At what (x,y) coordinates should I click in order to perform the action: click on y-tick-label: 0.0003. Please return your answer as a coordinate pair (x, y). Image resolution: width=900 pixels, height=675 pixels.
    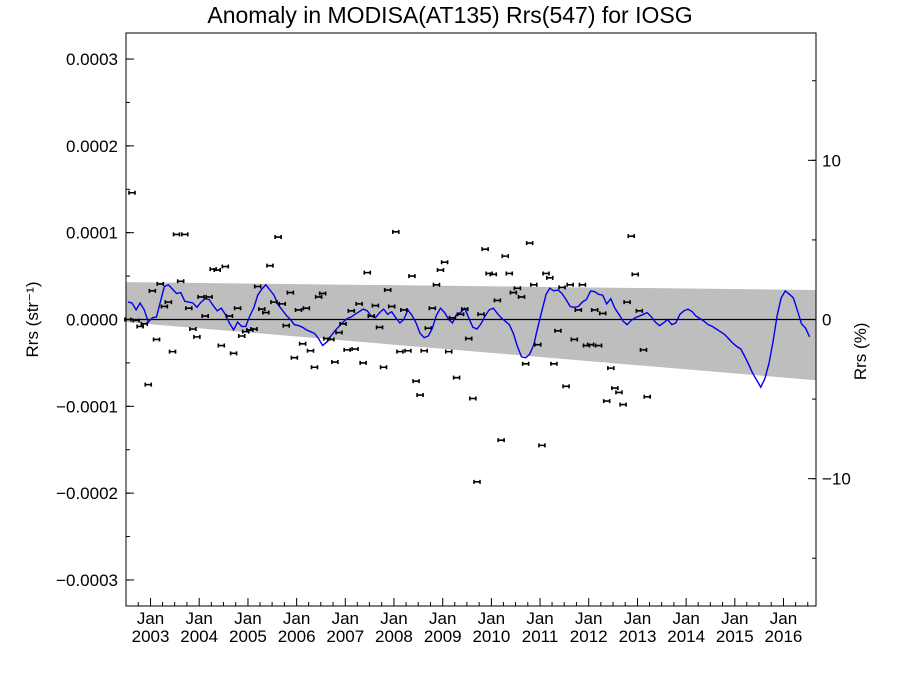
    Looking at the image, I should click on (92, 59).